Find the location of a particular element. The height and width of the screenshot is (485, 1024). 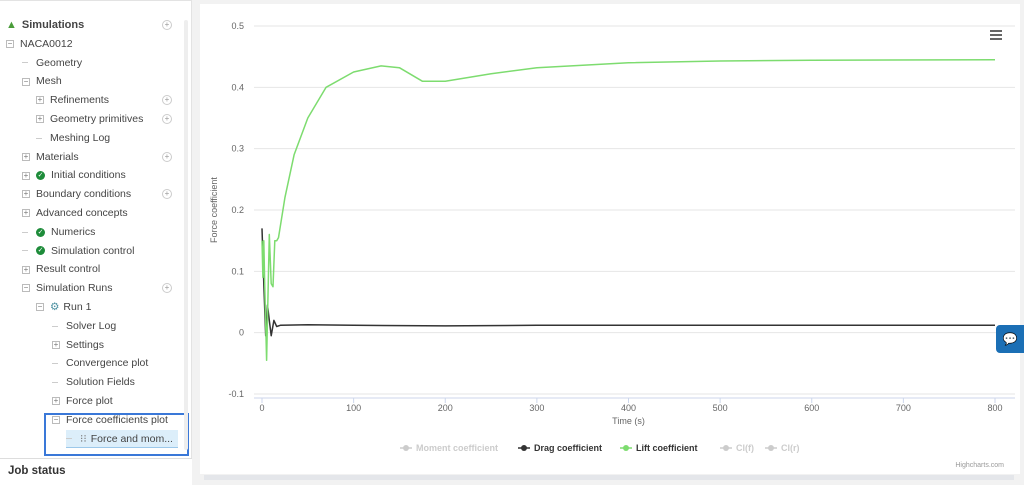

tree-item: − Simulation Runs is located at coordinates (67, 288).